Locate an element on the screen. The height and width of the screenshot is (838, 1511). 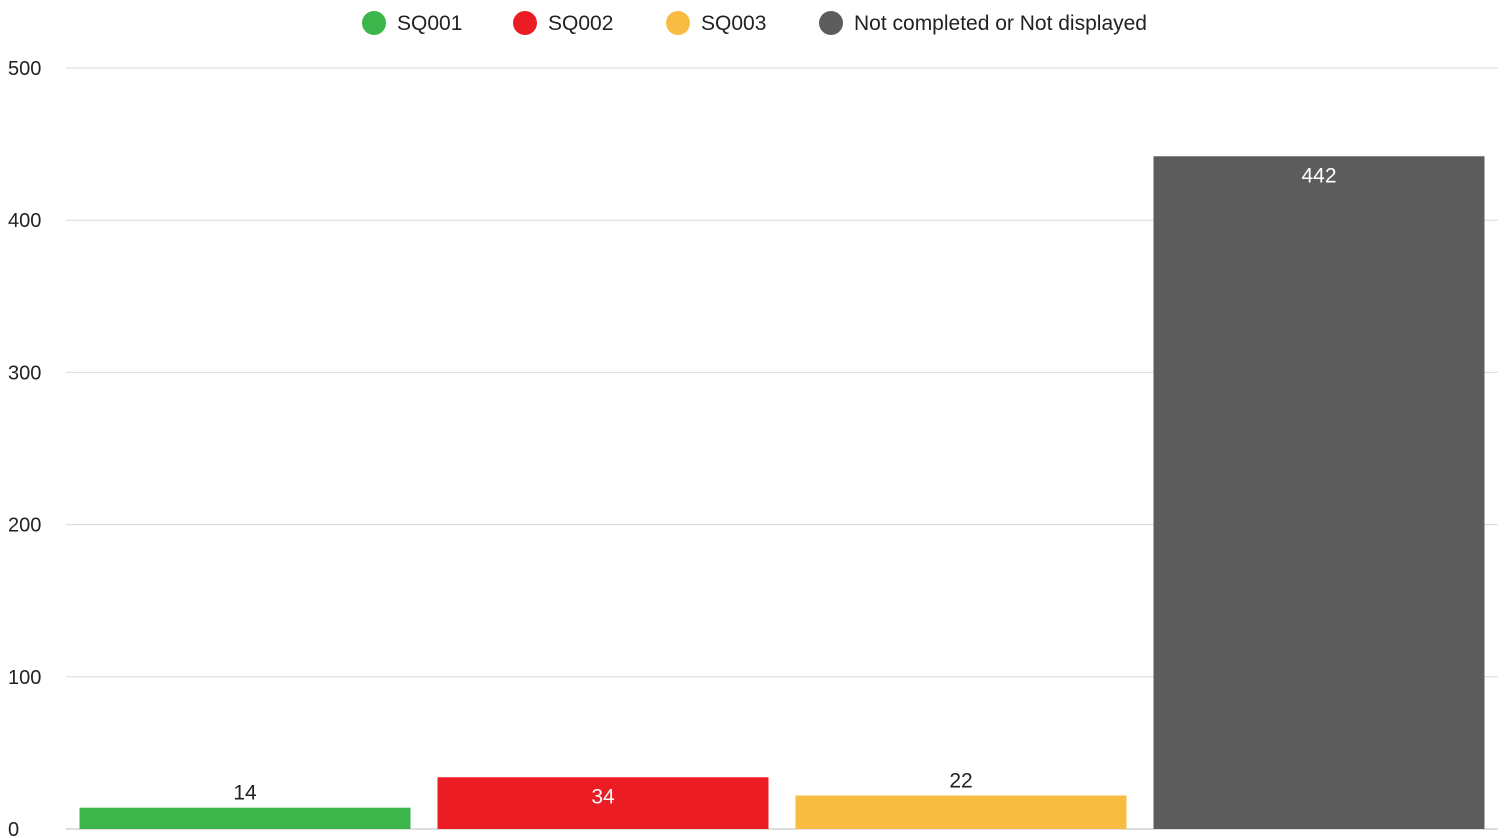
y-tick-label-200: 200 is located at coordinates (24, 526).